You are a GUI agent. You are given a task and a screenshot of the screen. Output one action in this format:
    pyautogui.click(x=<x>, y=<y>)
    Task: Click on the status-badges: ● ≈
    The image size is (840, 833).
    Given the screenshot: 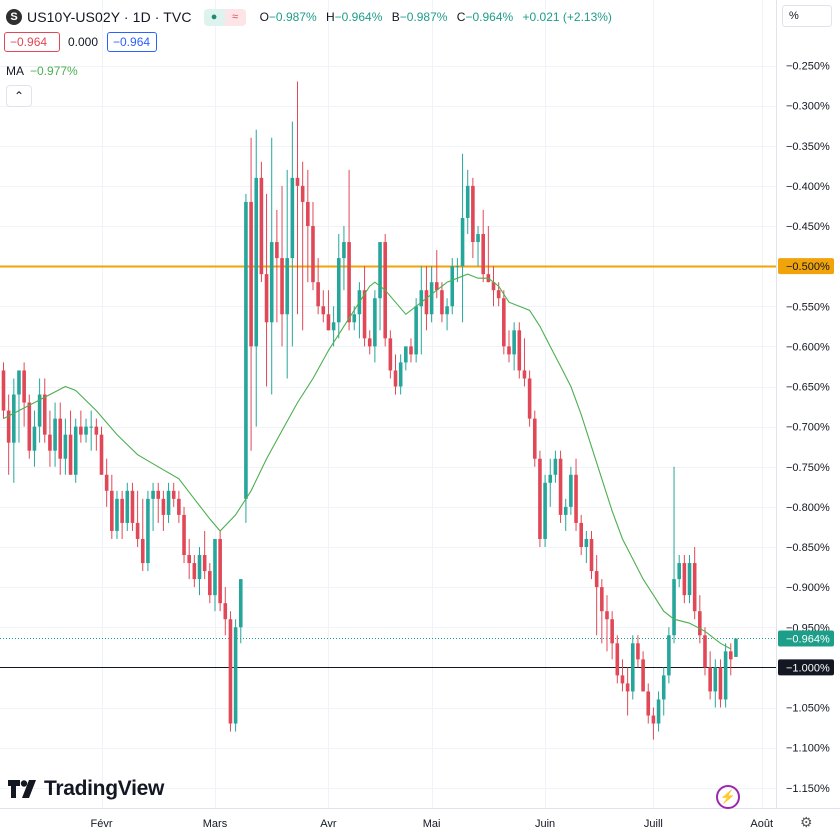 What is the action you would take?
    pyautogui.click(x=224, y=17)
    